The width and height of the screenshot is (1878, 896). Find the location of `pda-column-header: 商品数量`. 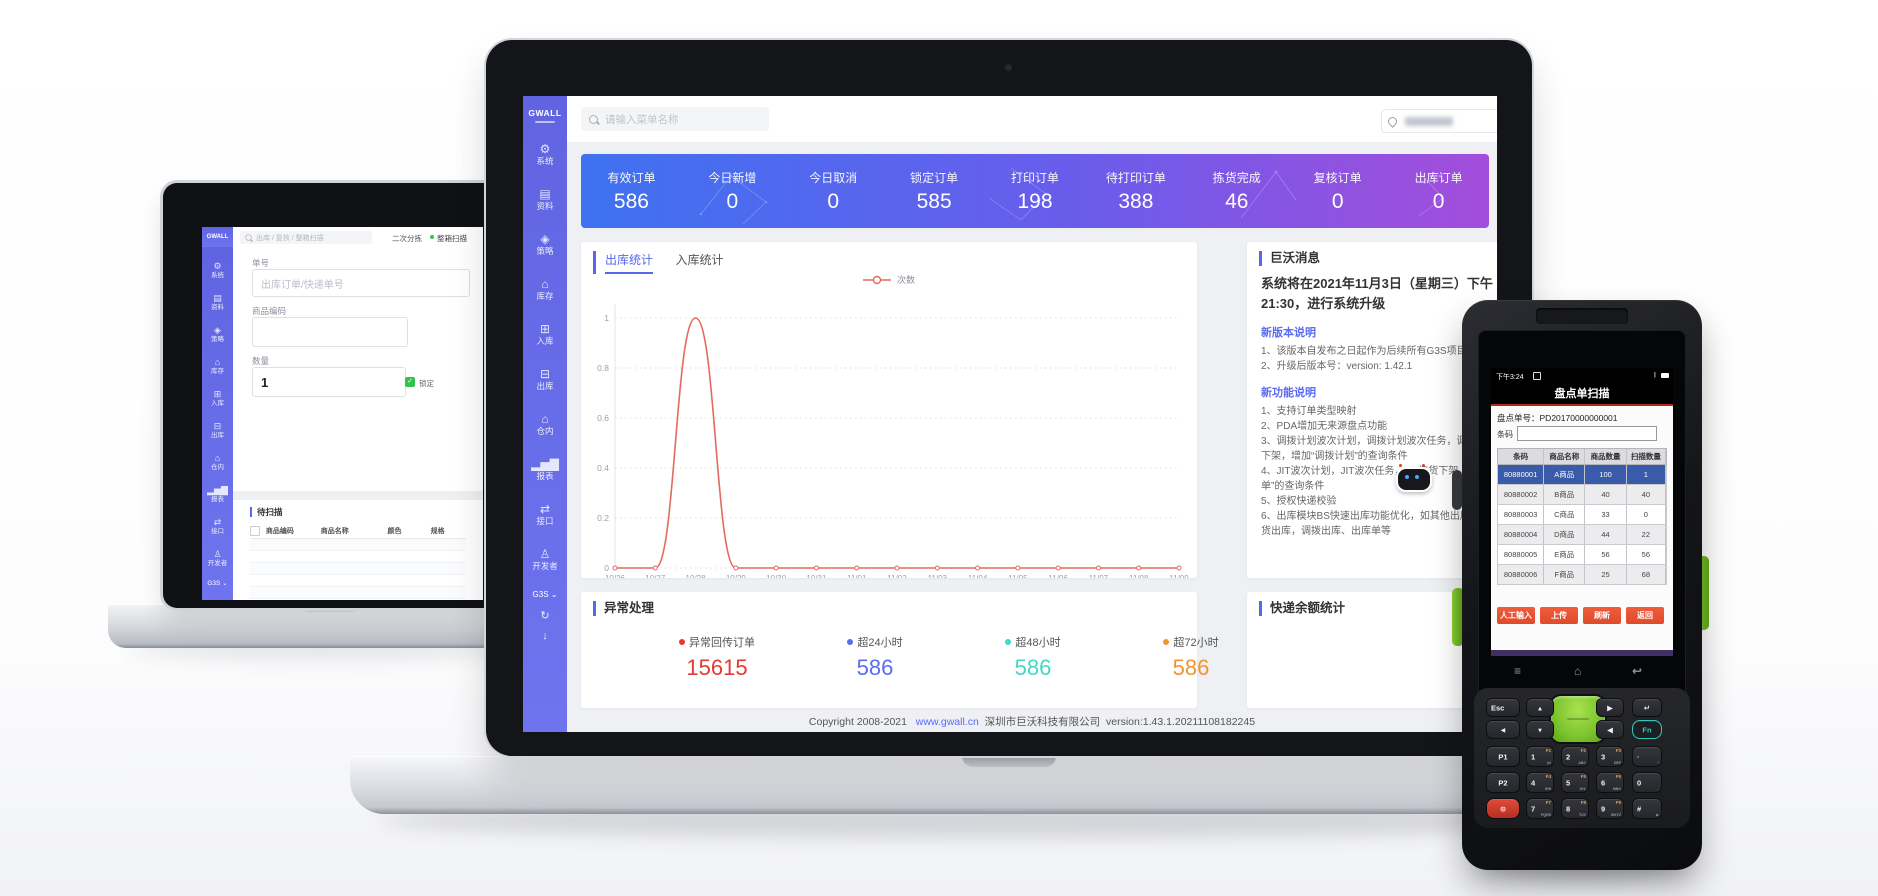

pda-column-header: 商品数量 is located at coordinates (1606, 456).